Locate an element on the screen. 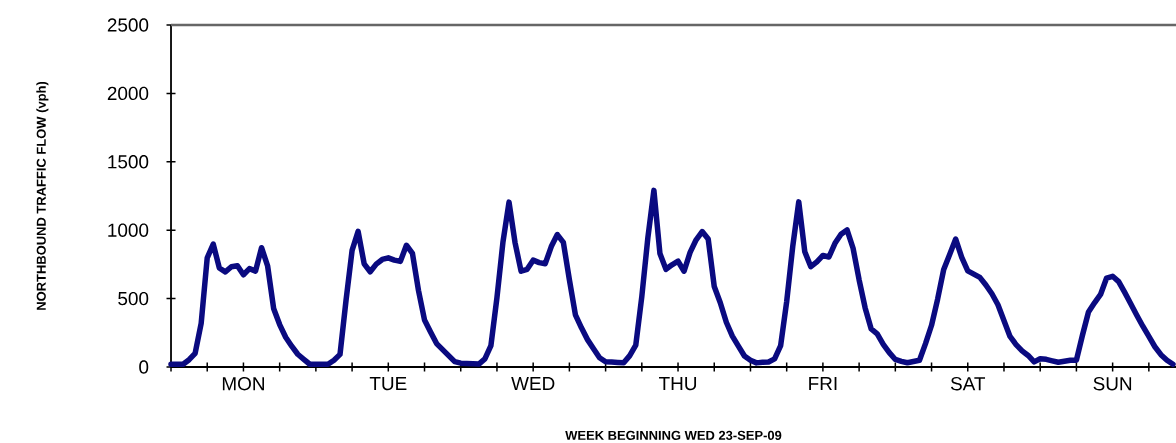 Image resolution: width=1176 pixels, height=443 pixels. x-tick-label: TUE is located at coordinates (388, 384).